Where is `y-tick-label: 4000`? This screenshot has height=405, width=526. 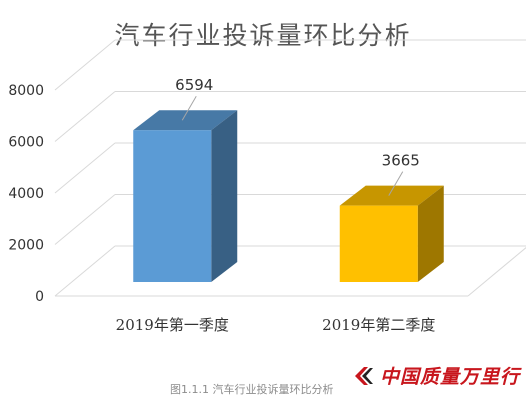
y-tick-label: 4000 is located at coordinates (26, 194).